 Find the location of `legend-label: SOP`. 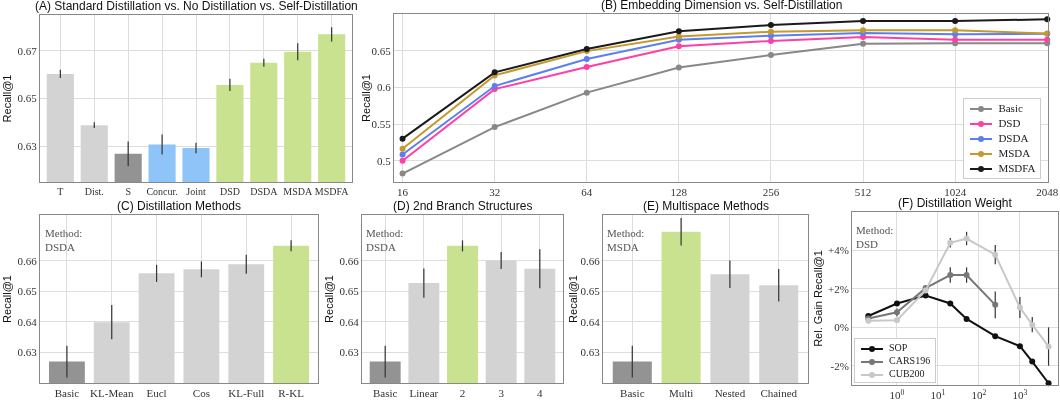

legend-label: SOP is located at coordinates (898, 348).